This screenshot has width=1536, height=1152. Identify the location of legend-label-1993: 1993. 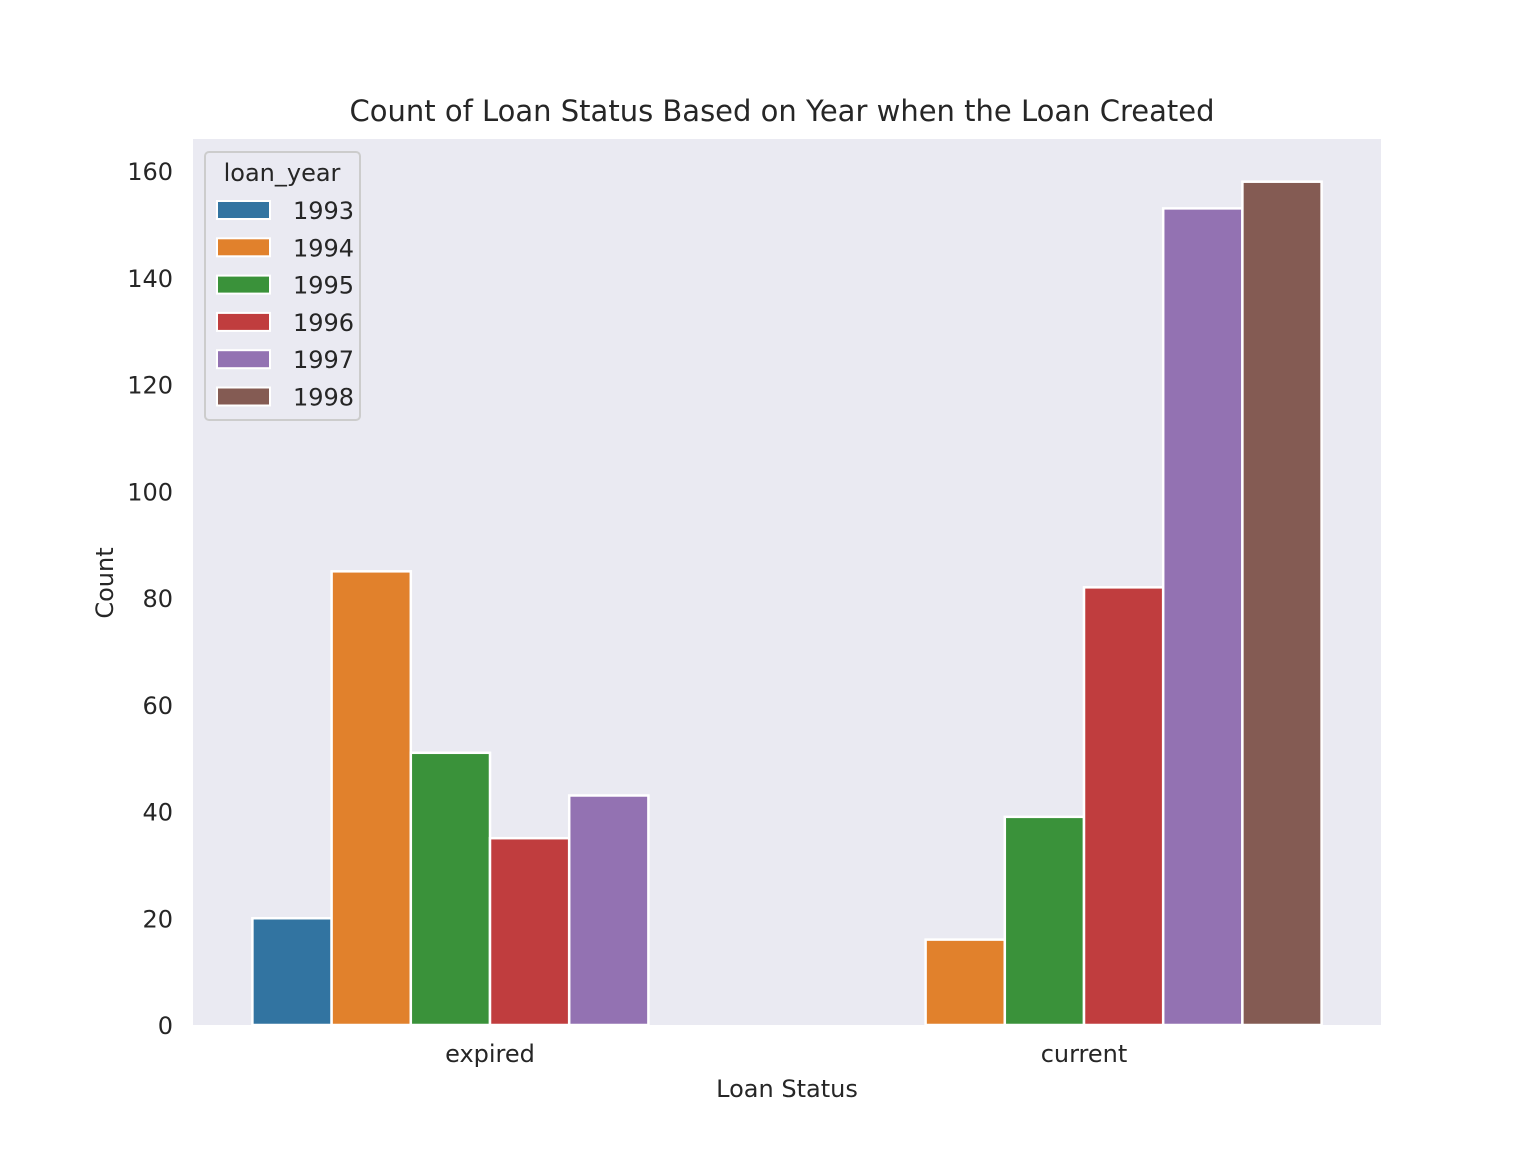
(323, 211).